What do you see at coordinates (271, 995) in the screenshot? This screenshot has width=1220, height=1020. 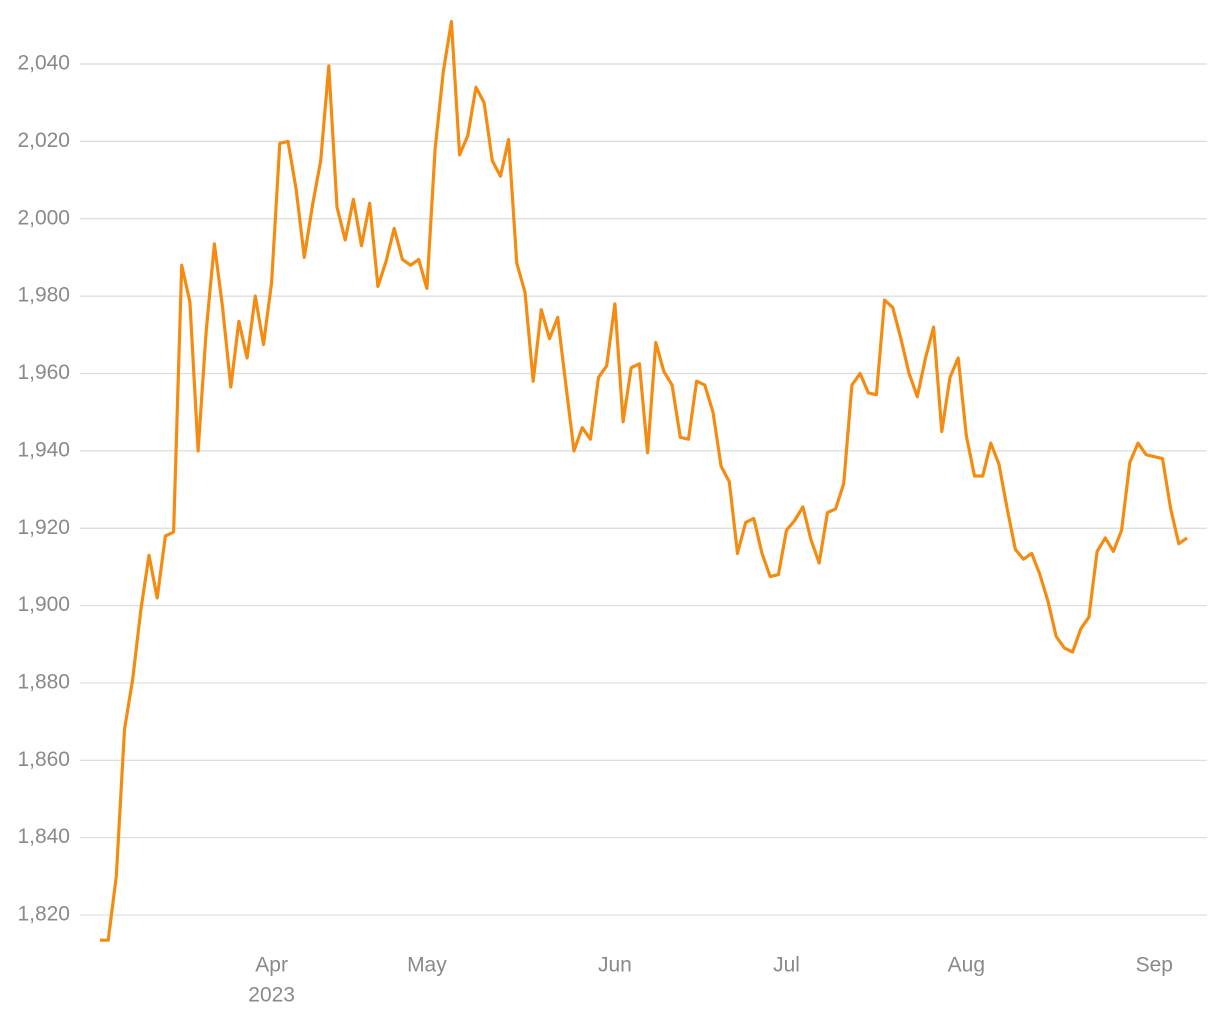 I see `x-year-label: 2023` at bounding box center [271, 995].